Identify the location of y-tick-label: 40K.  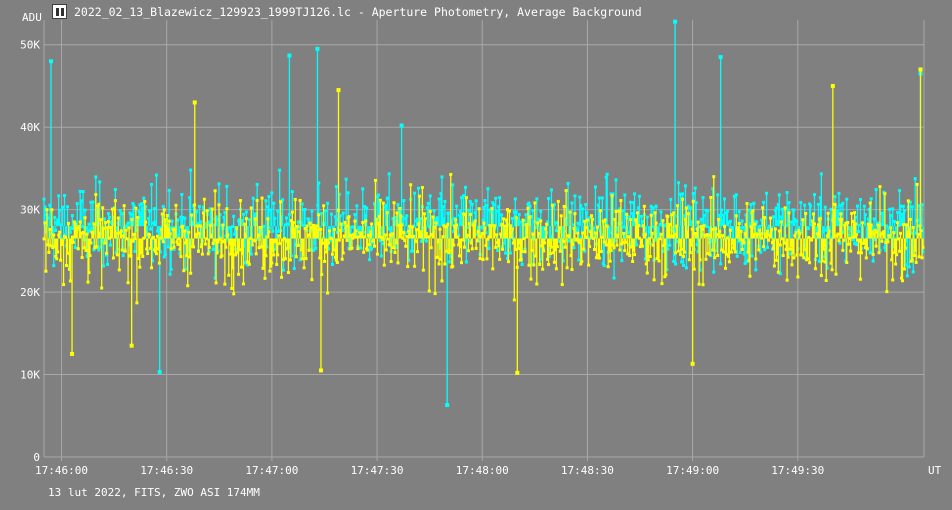
(30, 127).